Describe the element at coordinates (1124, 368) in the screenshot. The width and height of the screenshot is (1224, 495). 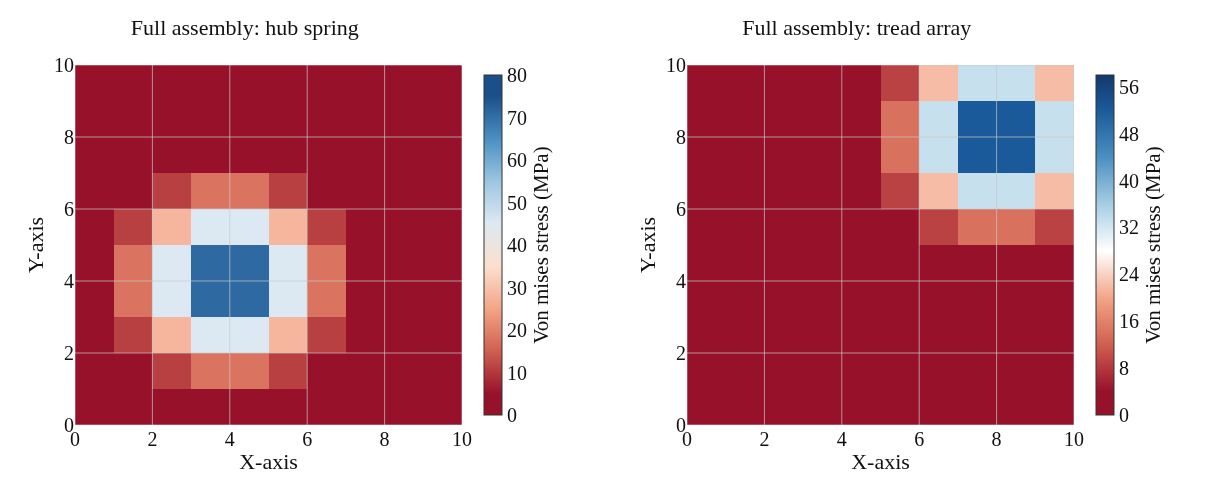
I see `color-bar-label: 8` at that location.